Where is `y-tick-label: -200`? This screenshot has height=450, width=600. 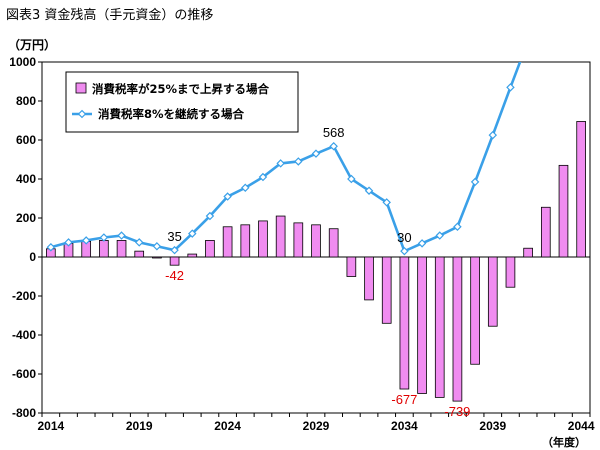 y-tick-label: -200 is located at coordinates (24, 296).